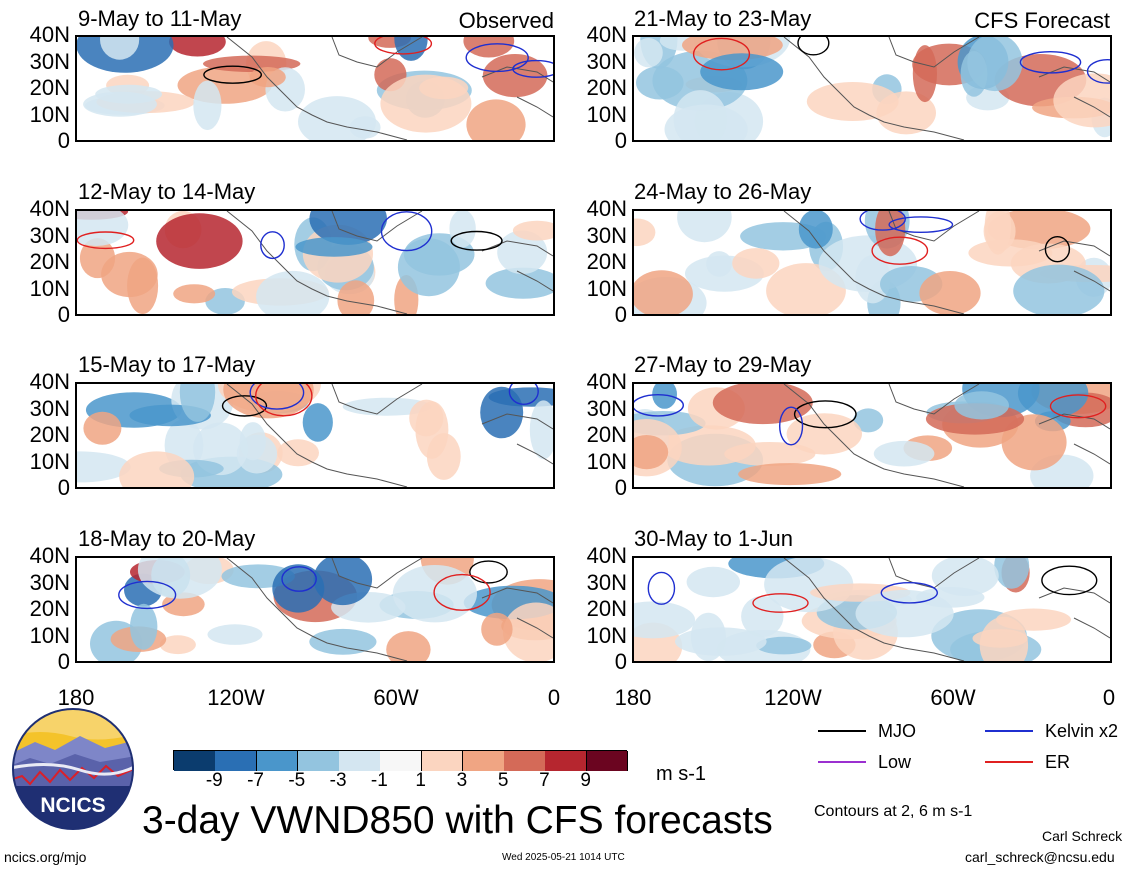 The height and width of the screenshot is (871, 1135). I want to click on y-tick-left-2-3: 10N, so click(49, 288).